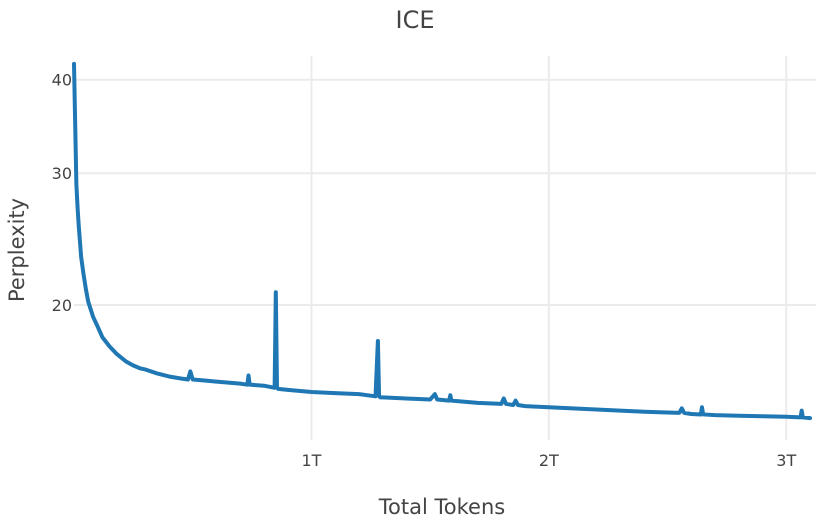 This screenshot has width=830, height=520. I want to click on y-axis-label: Perplexity, so click(17, 250).